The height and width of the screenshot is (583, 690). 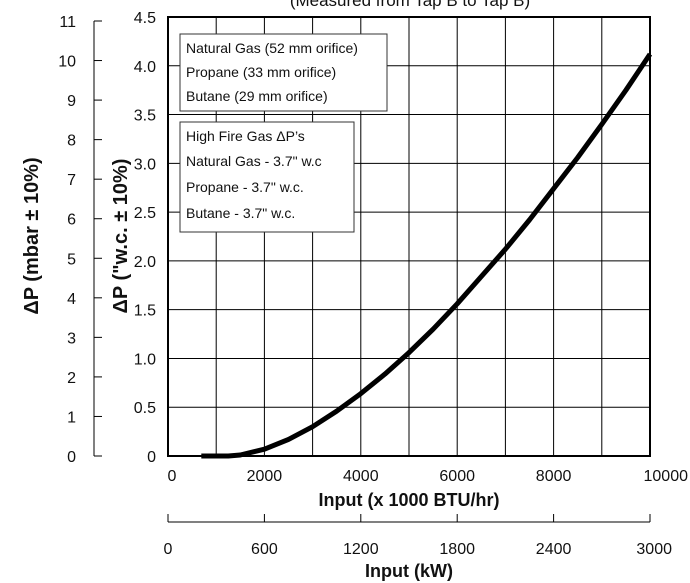 I want to click on legend-orifice-frame, so click(x=283, y=72).